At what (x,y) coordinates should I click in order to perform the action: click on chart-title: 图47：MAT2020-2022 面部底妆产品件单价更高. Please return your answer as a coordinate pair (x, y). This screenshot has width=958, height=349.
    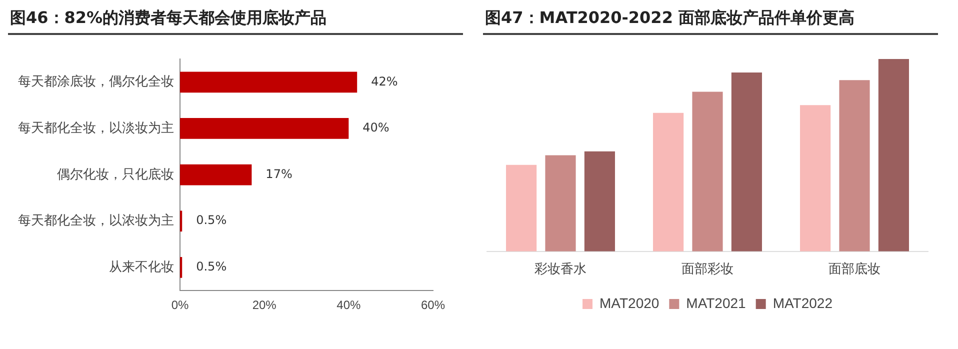
    Looking at the image, I should click on (710, 20).